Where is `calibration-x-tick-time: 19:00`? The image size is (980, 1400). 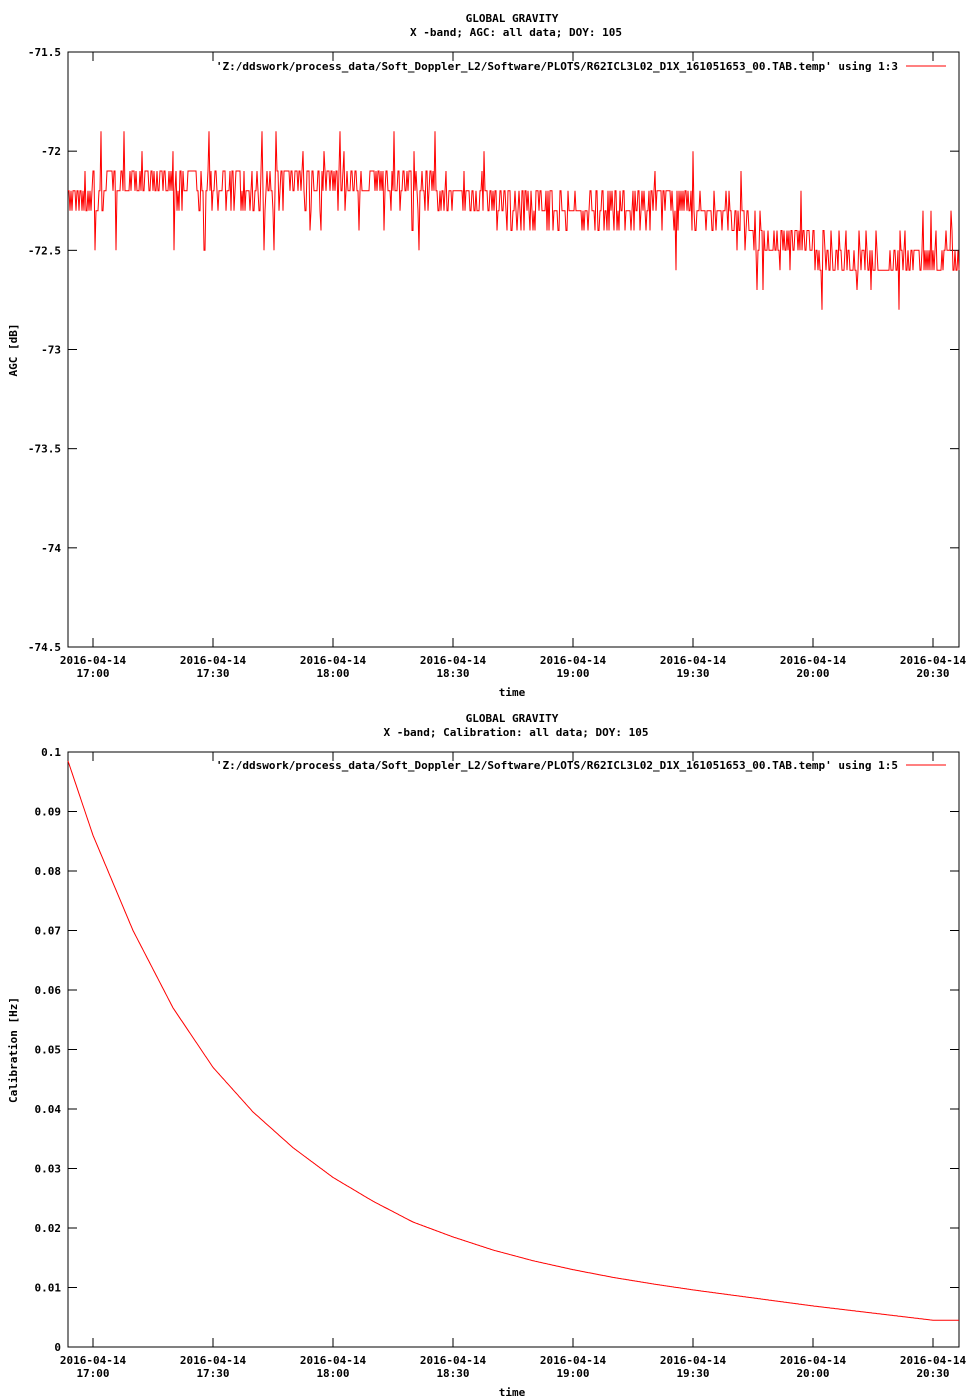 calibration-x-tick-time: 19:00 is located at coordinates (572, 1373).